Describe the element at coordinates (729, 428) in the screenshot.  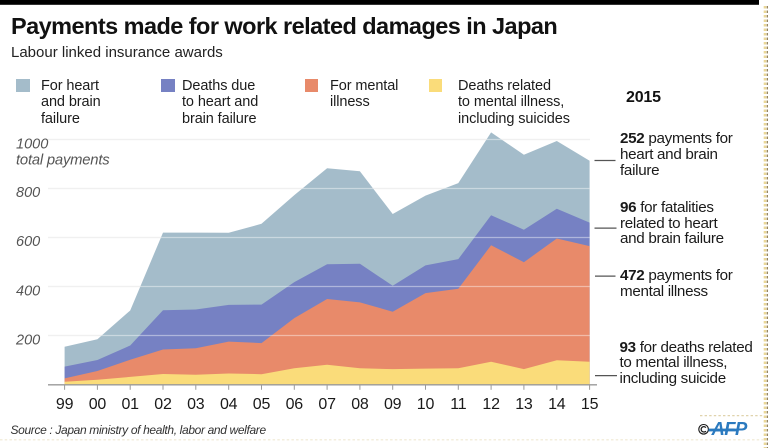
I see `svg-text: AFP` at that location.